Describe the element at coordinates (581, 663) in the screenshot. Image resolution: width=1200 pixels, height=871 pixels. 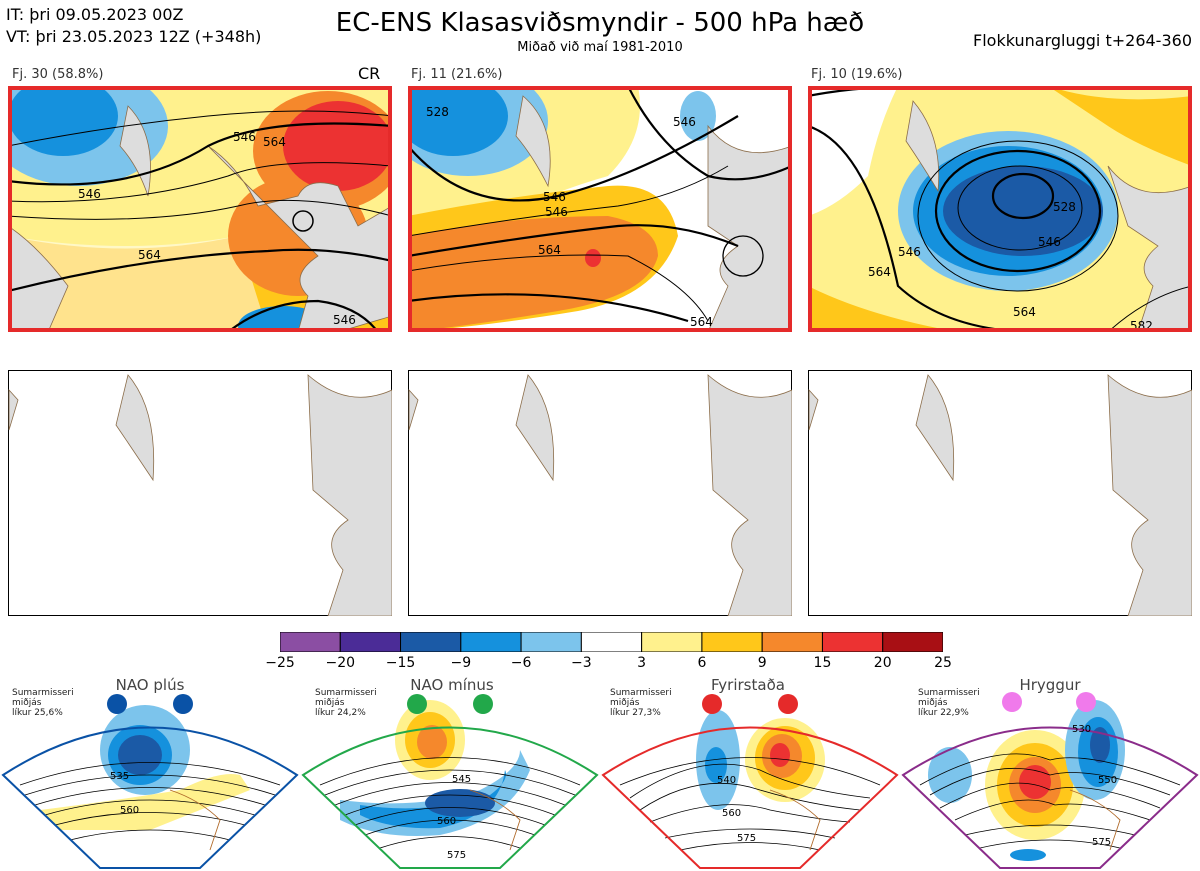
I see `colorbar-tick-label: −3` at that location.